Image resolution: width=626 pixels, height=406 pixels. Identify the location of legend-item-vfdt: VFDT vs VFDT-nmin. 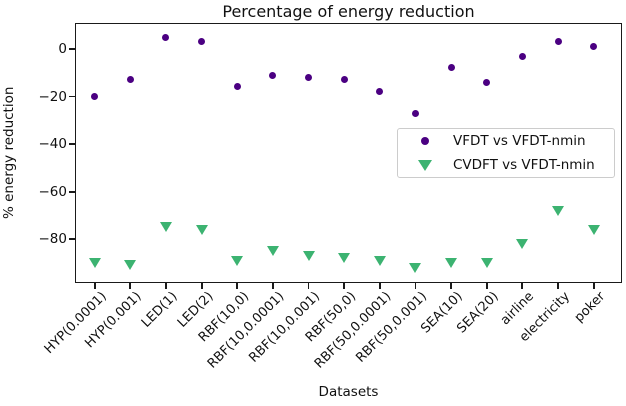
(506, 141).